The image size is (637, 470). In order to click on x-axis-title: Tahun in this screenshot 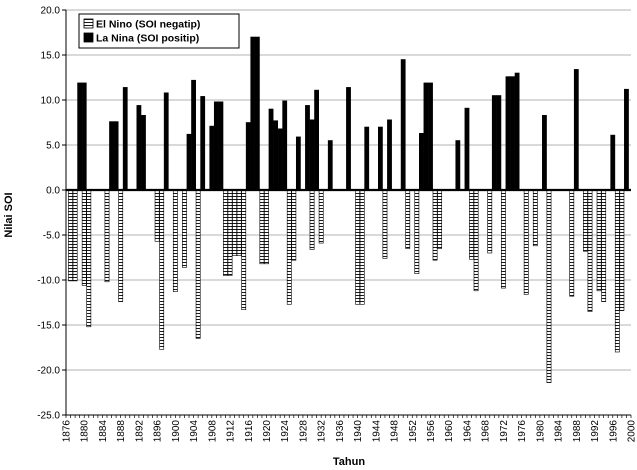, I will do `click(349, 462)`.